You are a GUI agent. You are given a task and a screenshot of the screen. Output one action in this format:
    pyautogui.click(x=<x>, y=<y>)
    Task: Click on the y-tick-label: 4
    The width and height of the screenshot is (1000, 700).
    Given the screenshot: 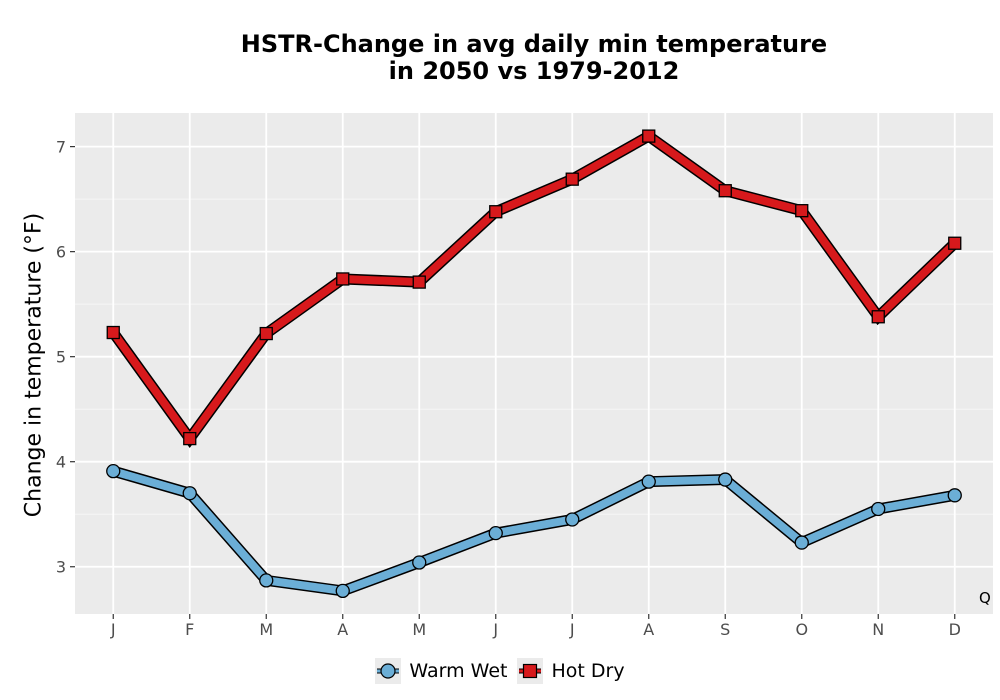 What is the action you would take?
    pyautogui.click(x=61, y=462)
    